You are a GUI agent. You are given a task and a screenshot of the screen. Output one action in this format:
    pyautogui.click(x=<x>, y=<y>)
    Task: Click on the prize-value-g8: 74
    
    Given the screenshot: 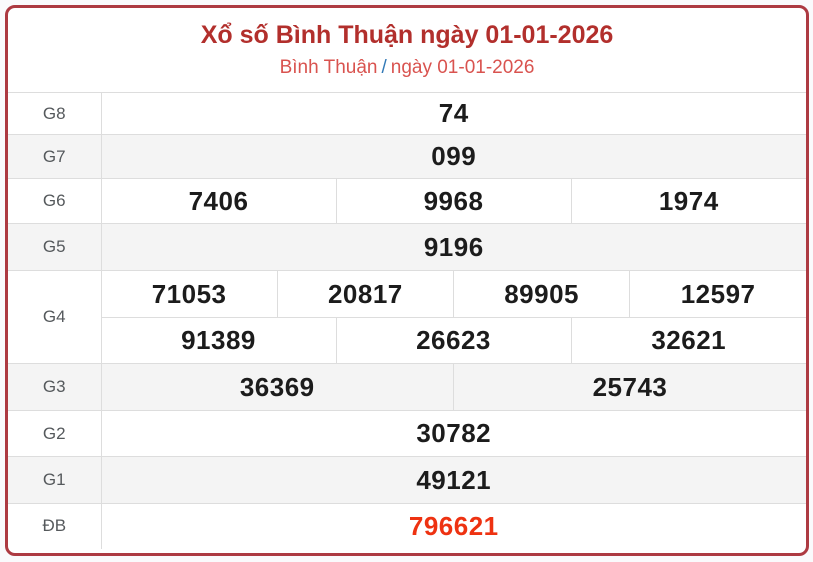 What is the action you would take?
    pyautogui.click(x=453, y=113)
    